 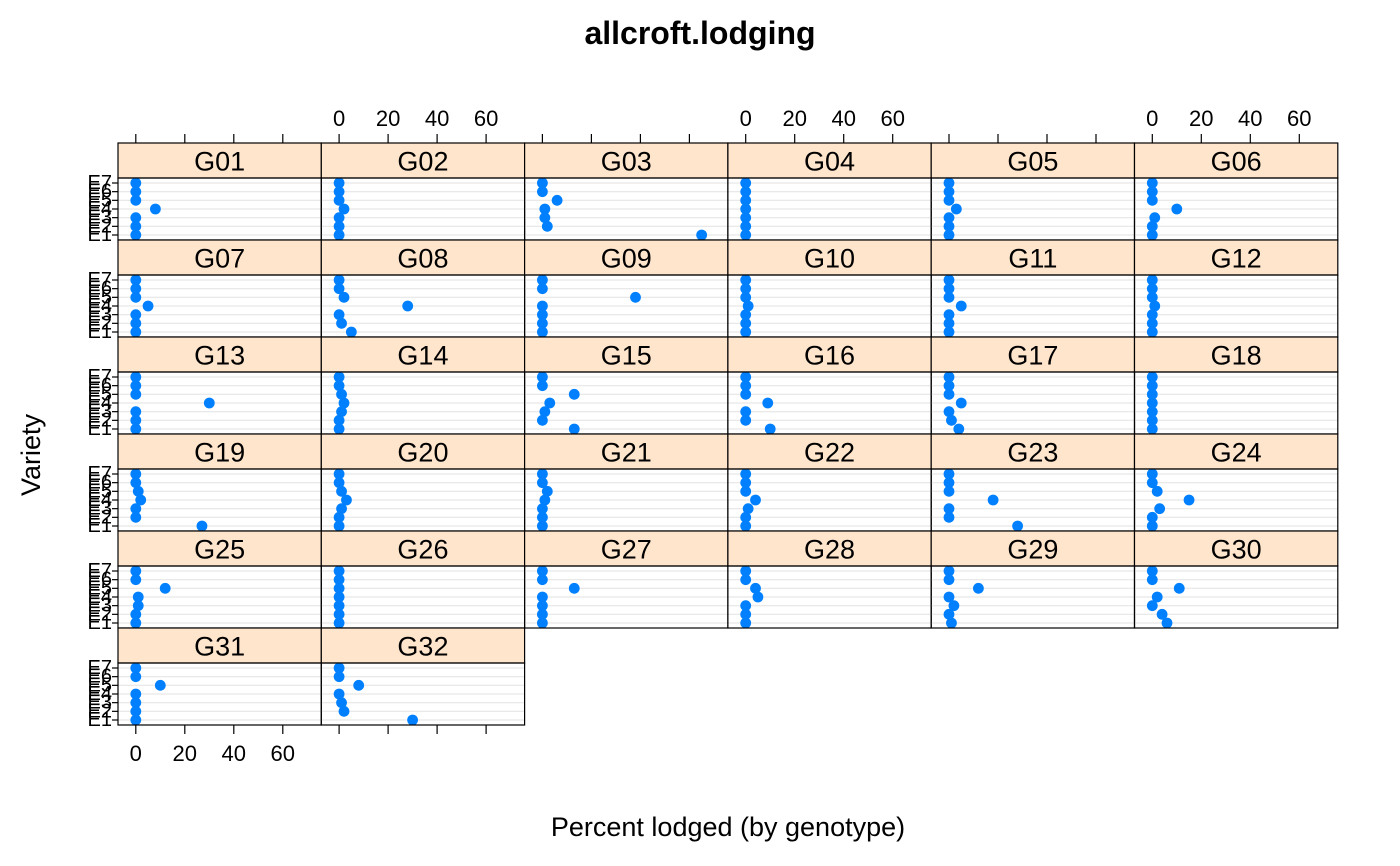 I want to click on x-tick-label: 0, so click(x=746, y=118).